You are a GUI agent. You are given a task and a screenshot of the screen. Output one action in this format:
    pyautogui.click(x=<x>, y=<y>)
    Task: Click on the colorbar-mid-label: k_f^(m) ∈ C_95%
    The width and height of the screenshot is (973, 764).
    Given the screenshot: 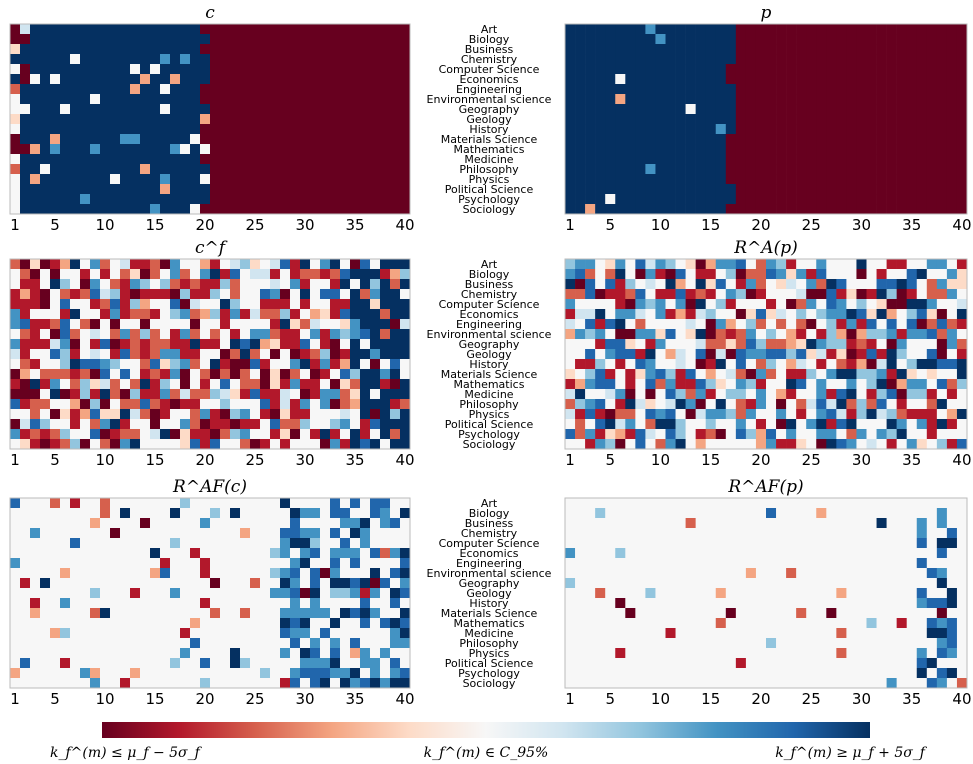 What is the action you would take?
    pyautogui.click(x=486, y=753)
    